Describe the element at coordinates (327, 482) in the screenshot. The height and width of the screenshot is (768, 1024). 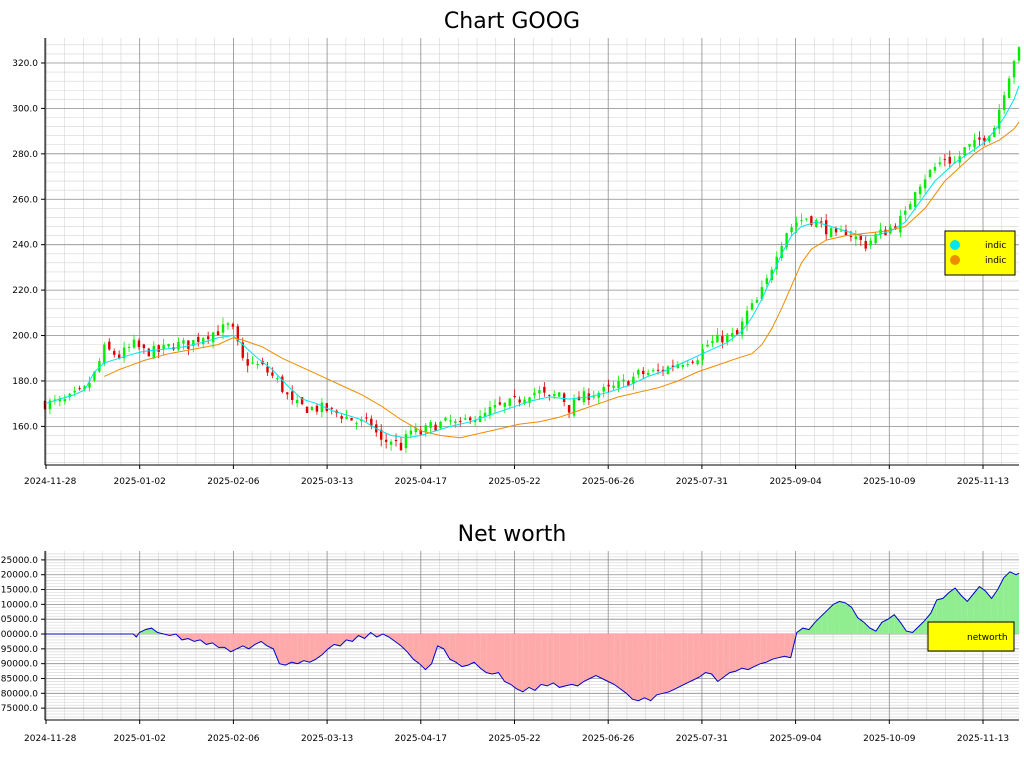
I see `price-x-tick-label: 2025-03-13` at that location.